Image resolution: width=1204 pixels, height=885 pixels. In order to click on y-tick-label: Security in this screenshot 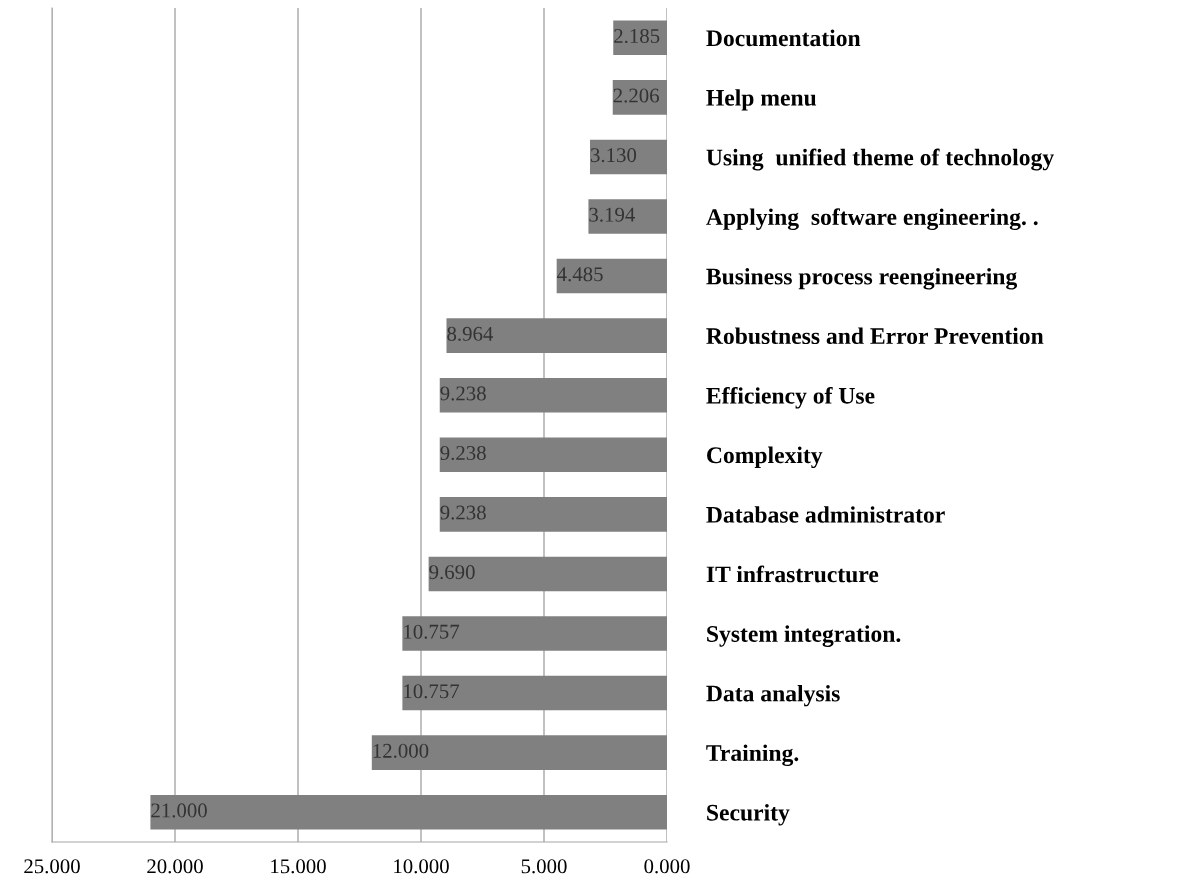, I will do `click(748, 815)`.